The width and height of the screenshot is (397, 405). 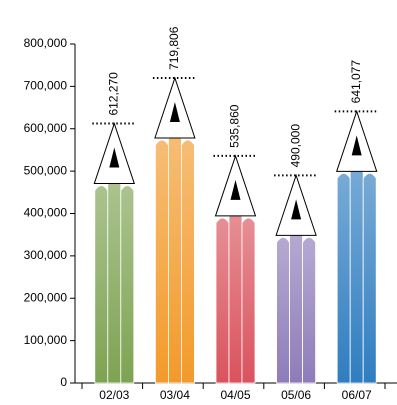 I want to click on x-tick-label: 04/05, so click(x=235, y=394).